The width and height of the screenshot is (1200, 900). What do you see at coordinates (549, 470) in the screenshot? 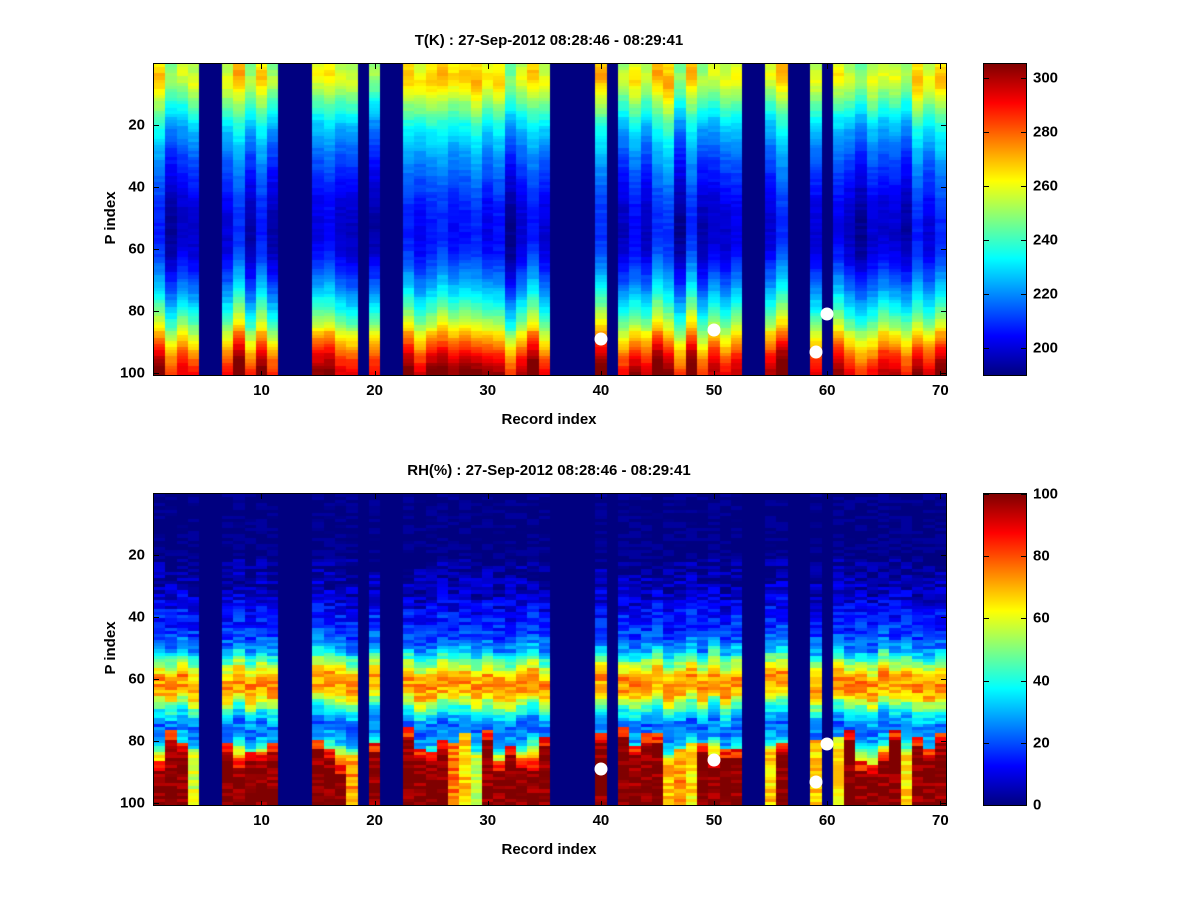
I see `humidity-plot-title: RH(%) : 27-Sep-2012 08:28:46 - 08:29:41` at bounding box center [549, 470].